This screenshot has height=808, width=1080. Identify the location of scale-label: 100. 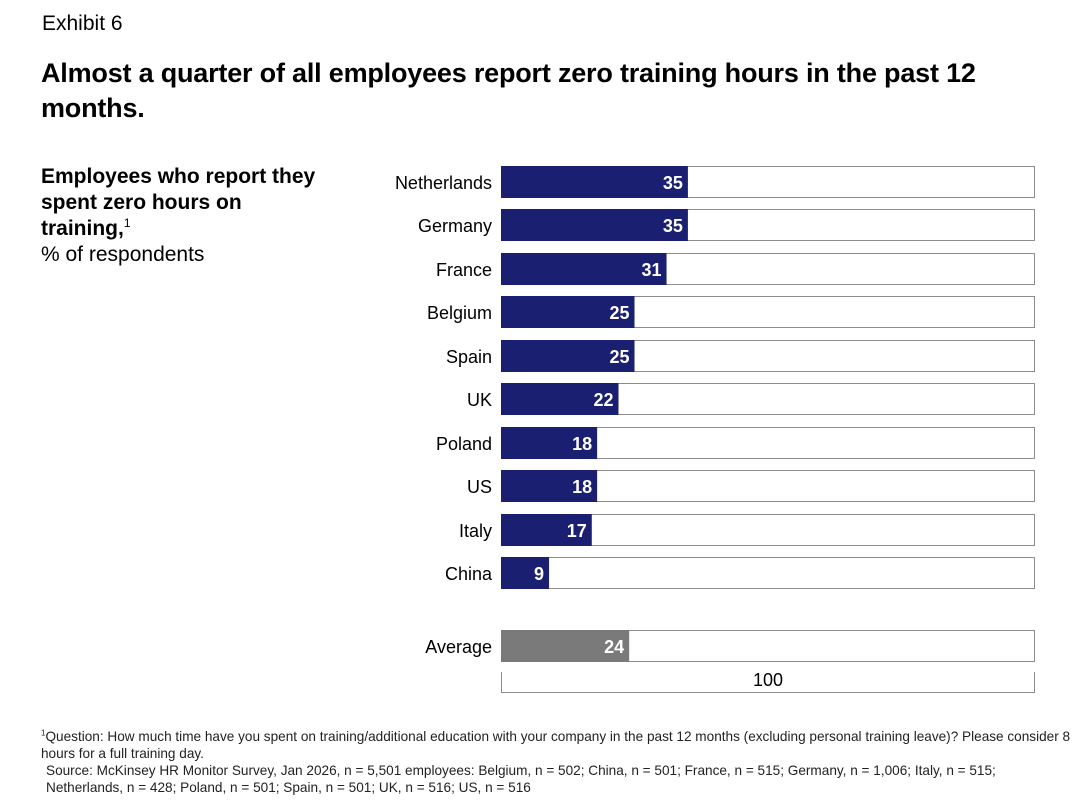
(768, 680).